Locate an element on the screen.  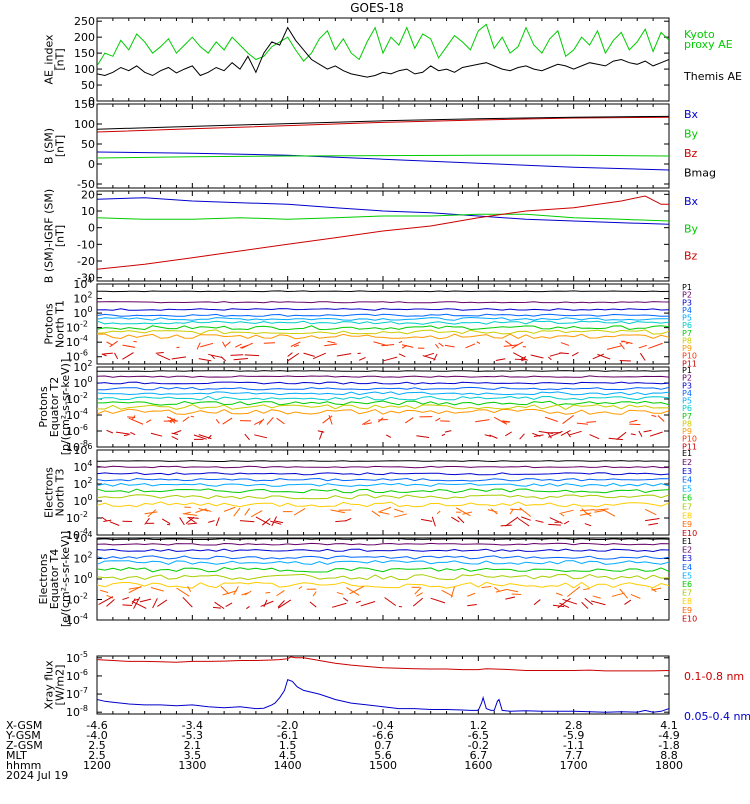
date-label: 2024 Jul 19 is located at coordinates (37, 775).